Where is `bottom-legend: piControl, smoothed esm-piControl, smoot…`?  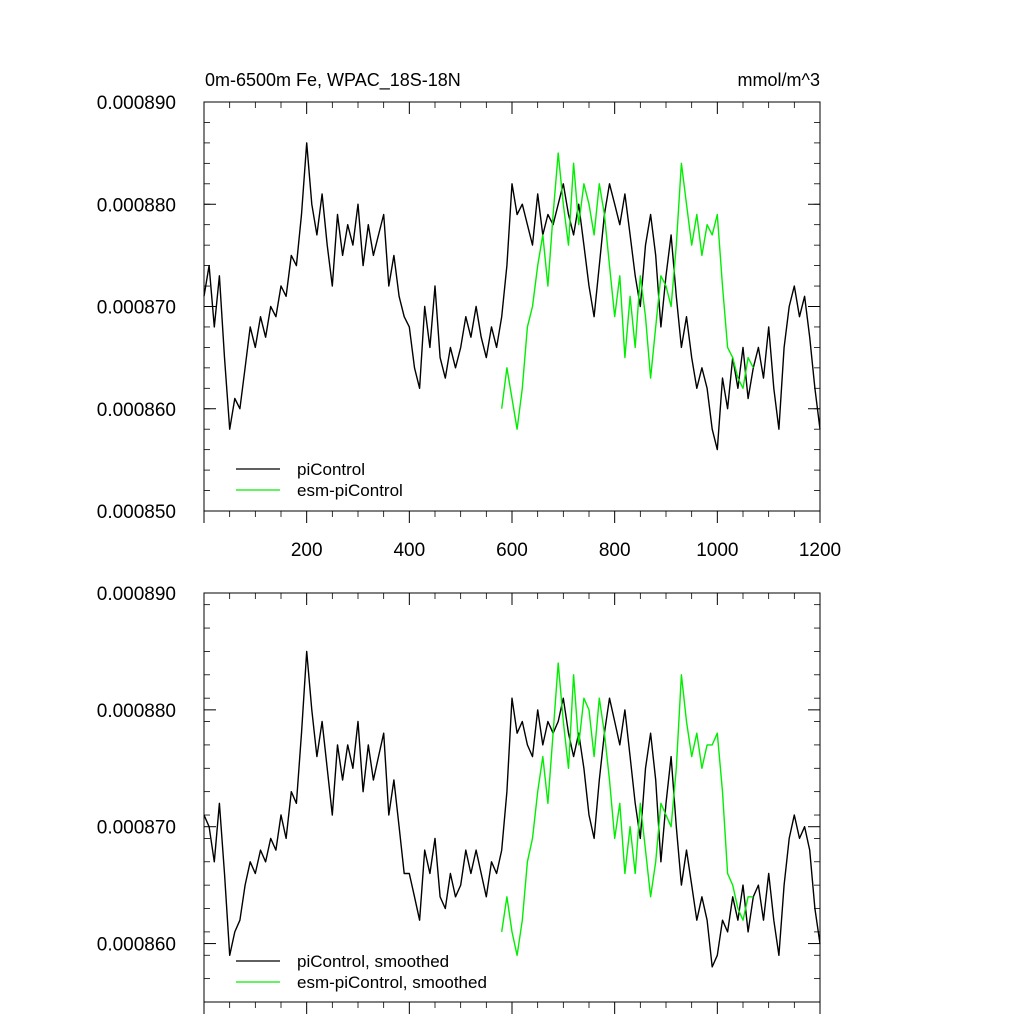
bottom-legend: piControl, smoothed esm-piControl, smoot… is located at coordinates (361, 972).